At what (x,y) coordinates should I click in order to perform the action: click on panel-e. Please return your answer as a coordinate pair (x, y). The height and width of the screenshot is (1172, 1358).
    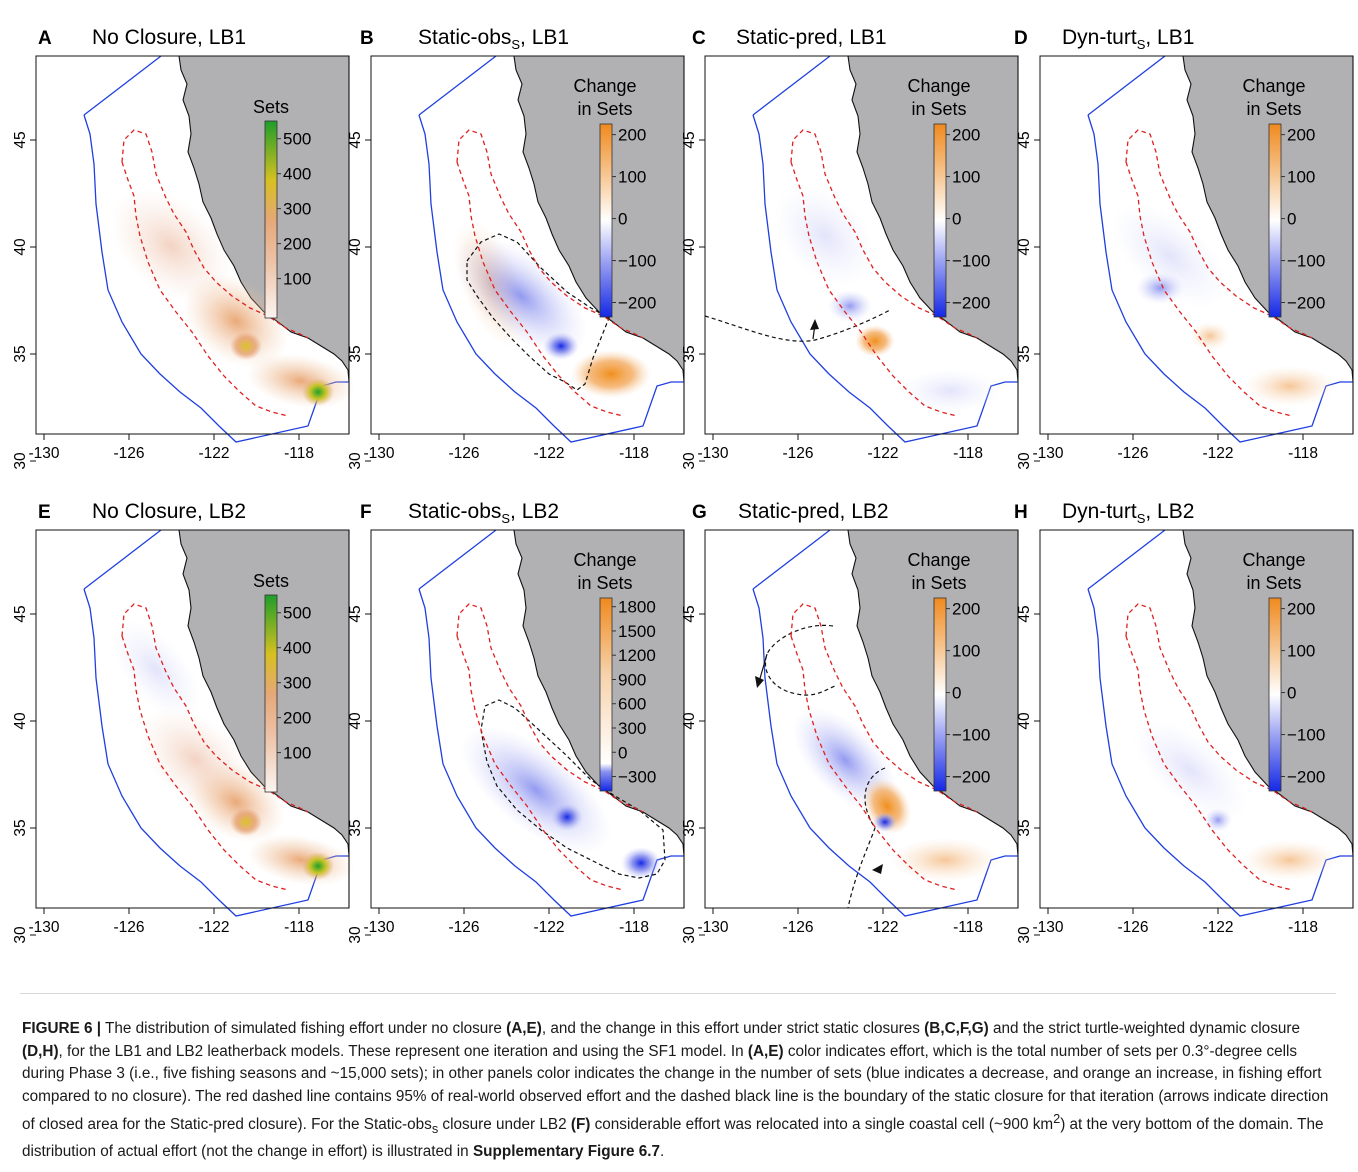
    Looking at the image, I should click on (195, 723).